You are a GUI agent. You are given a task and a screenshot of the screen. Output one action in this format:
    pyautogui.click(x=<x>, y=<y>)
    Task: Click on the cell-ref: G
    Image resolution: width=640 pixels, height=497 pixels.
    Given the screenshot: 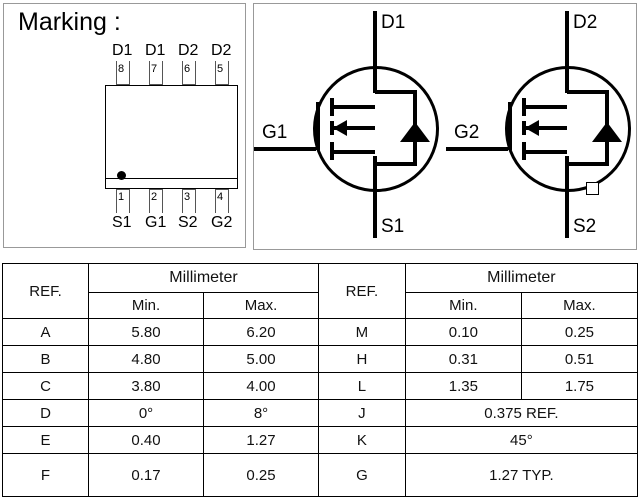 What is the action you would take?
    pyautogui.click(x=362, y=475)
    